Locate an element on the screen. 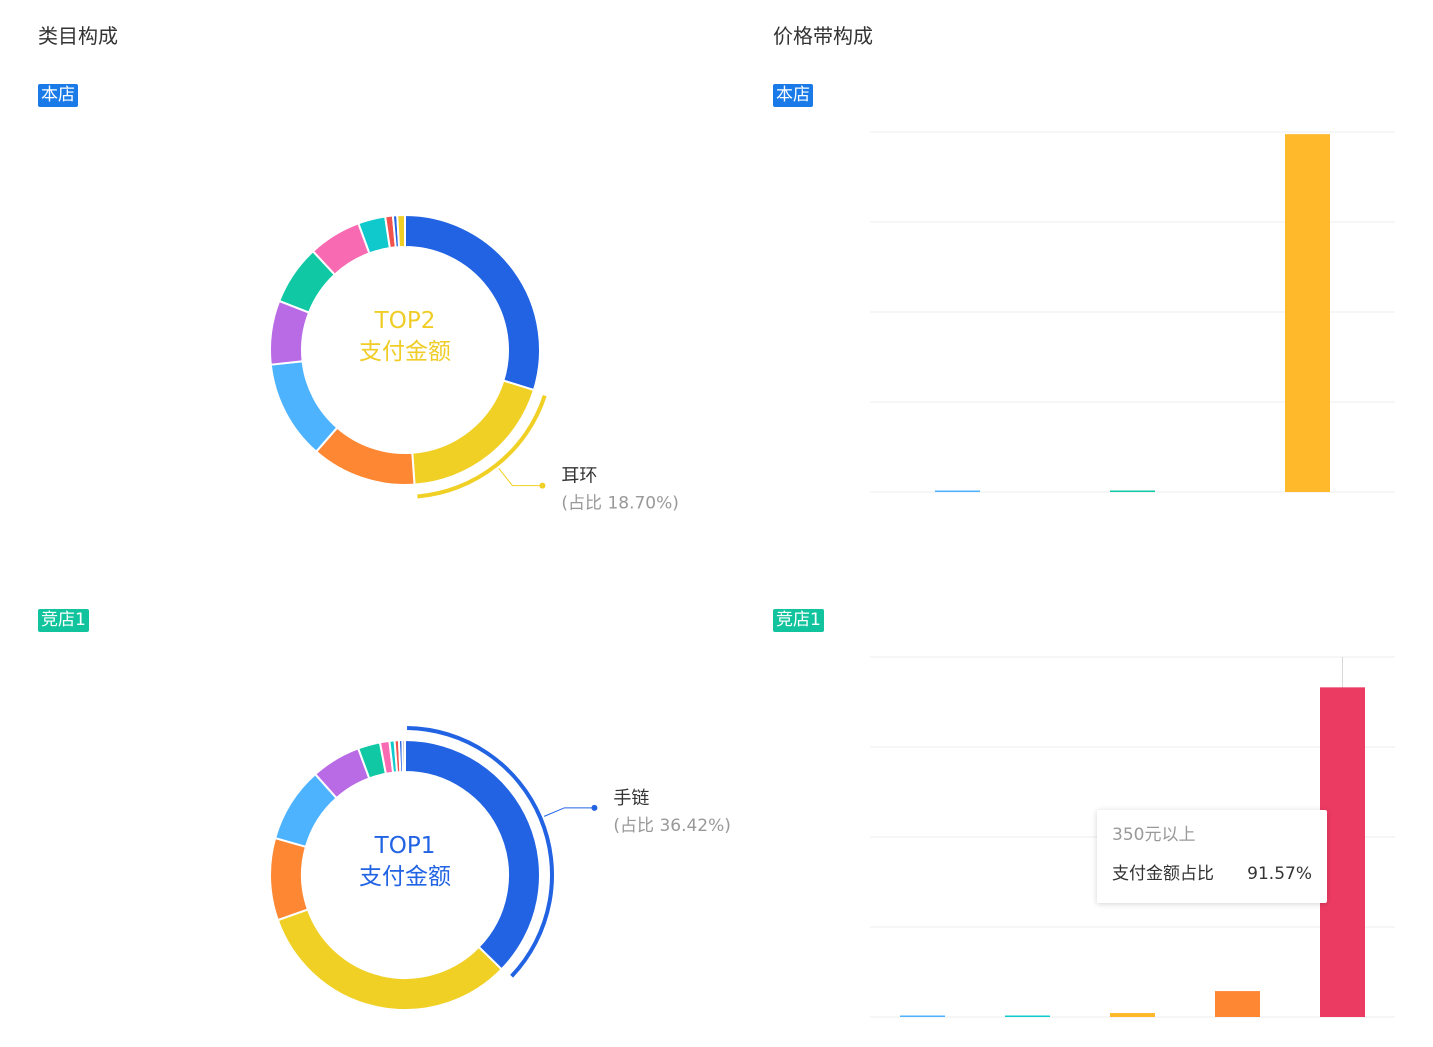 Image resolution: width=1433 pixels, height=1047 pixels. tooltip-label: 支付金额占比 is located at coordinates (1163, 874).